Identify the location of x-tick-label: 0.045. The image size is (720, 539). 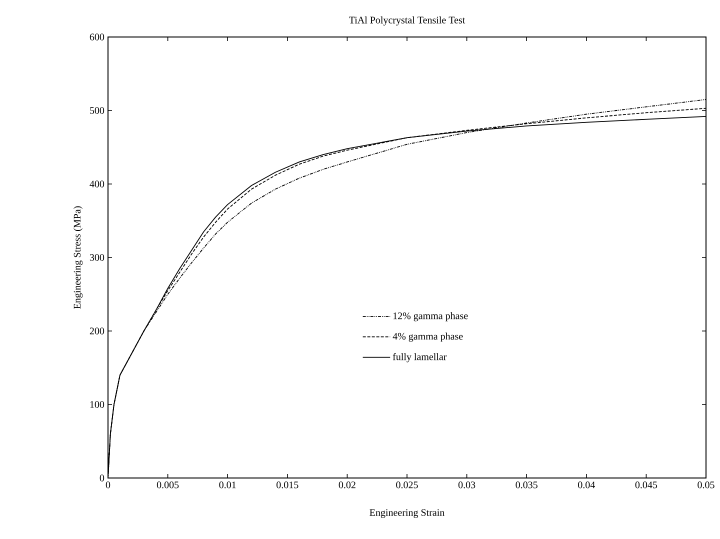
(646, 485).